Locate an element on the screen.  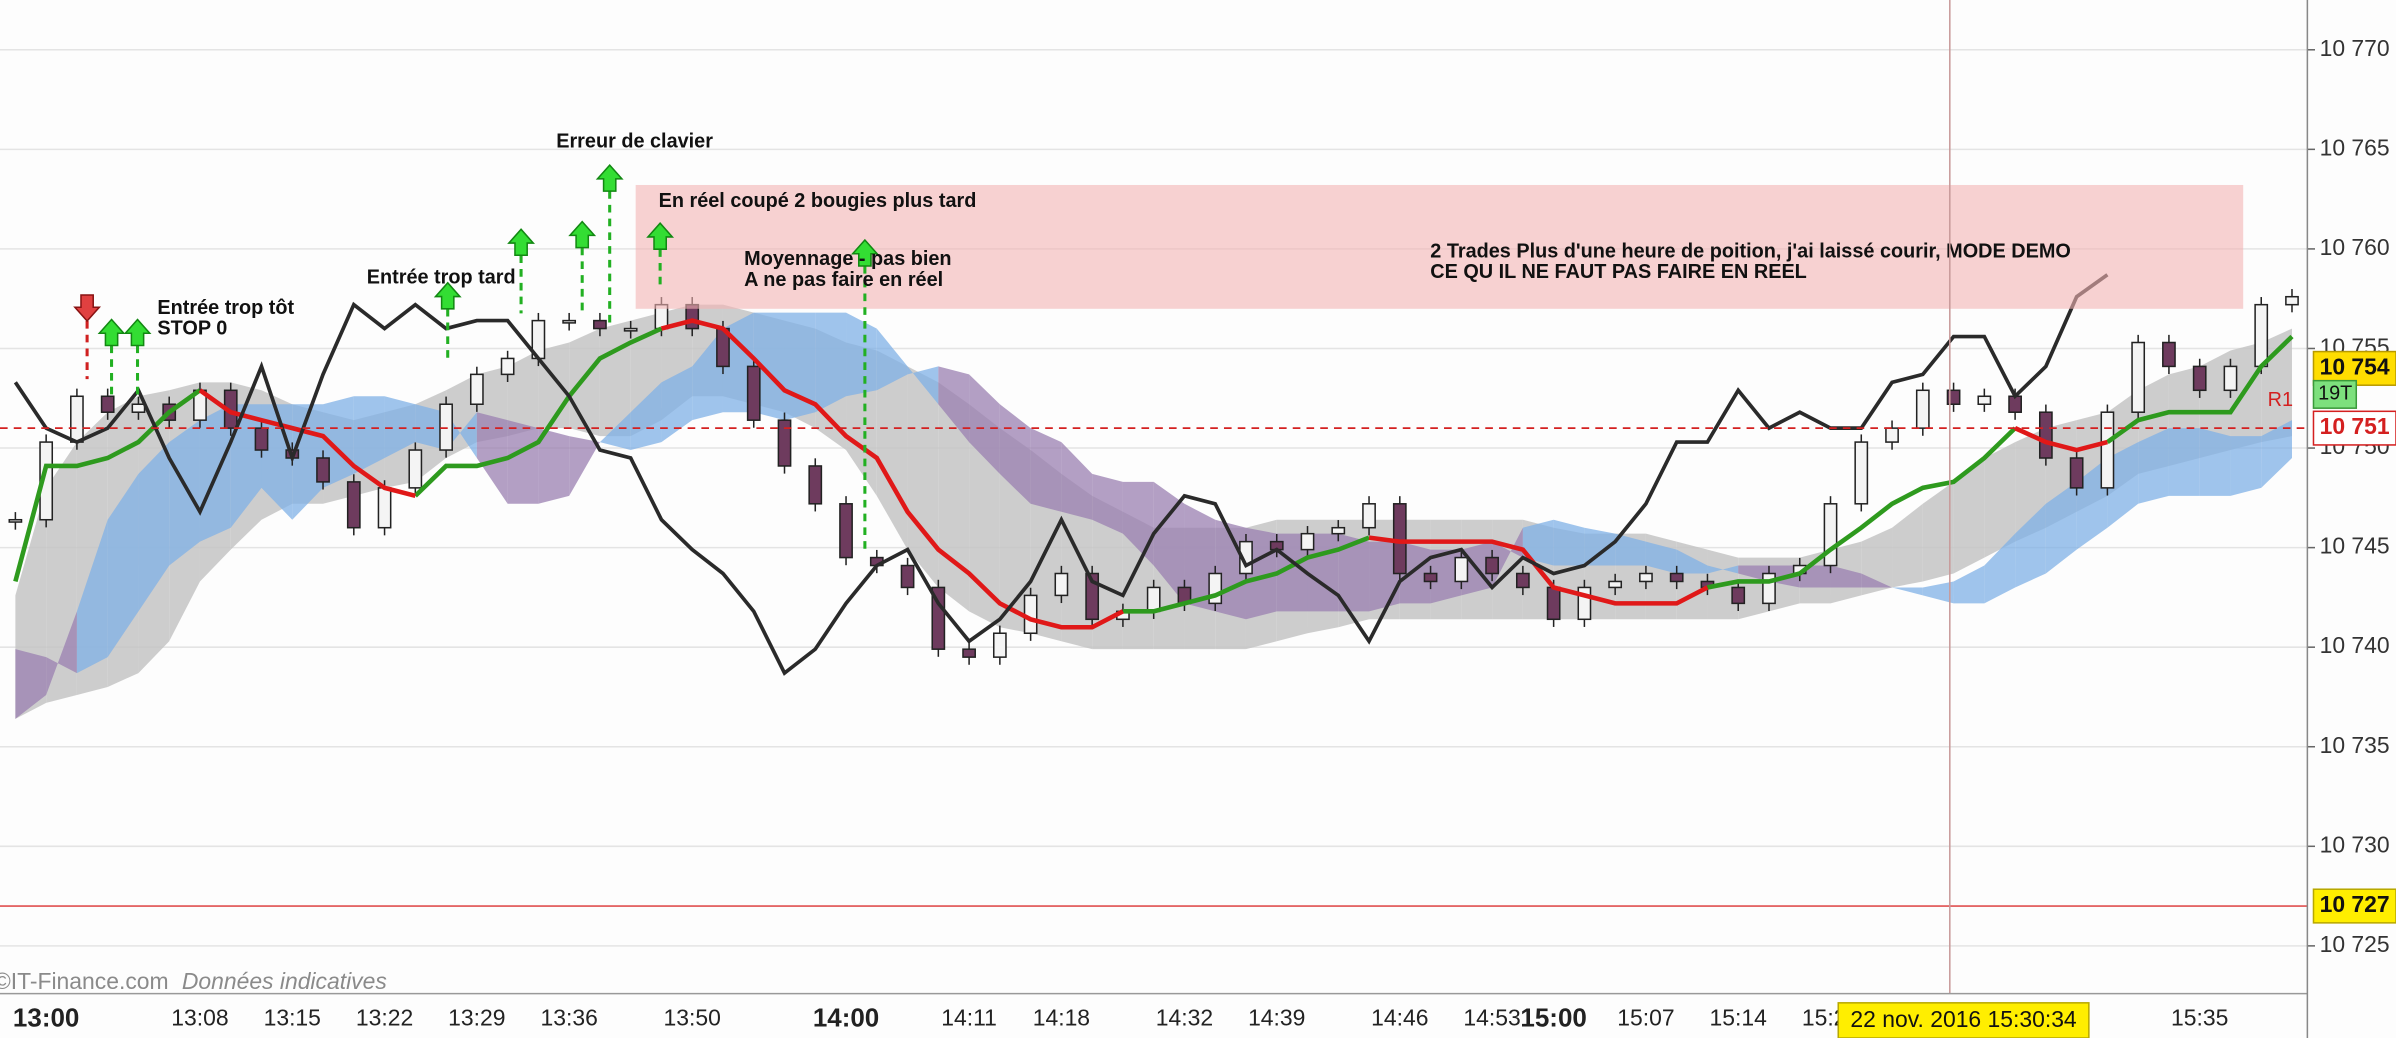
annotation: STOP 0 is located at coordinates (192, 329).